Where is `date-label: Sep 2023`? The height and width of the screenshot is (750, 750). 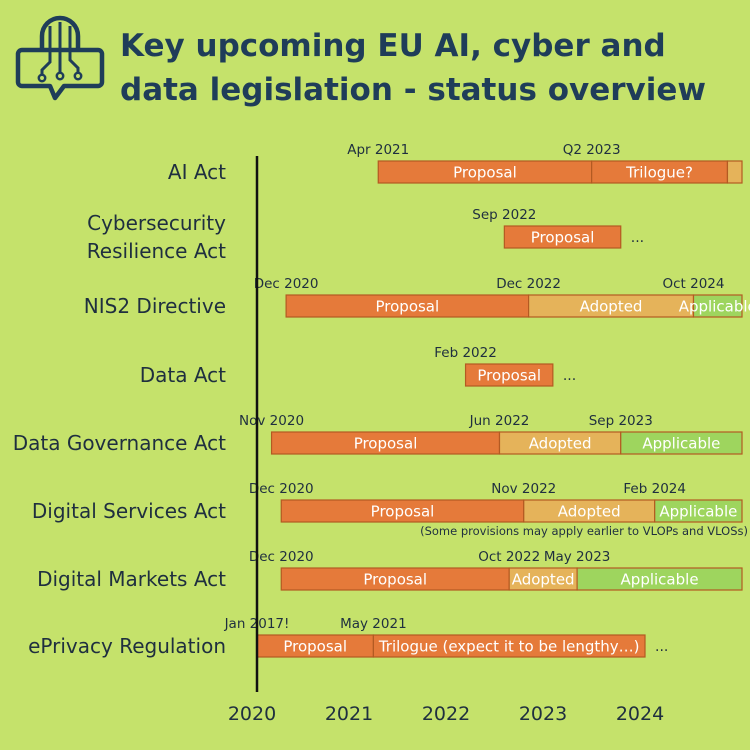 date-label: Sep 2023 is located at coordinates (621, 421).